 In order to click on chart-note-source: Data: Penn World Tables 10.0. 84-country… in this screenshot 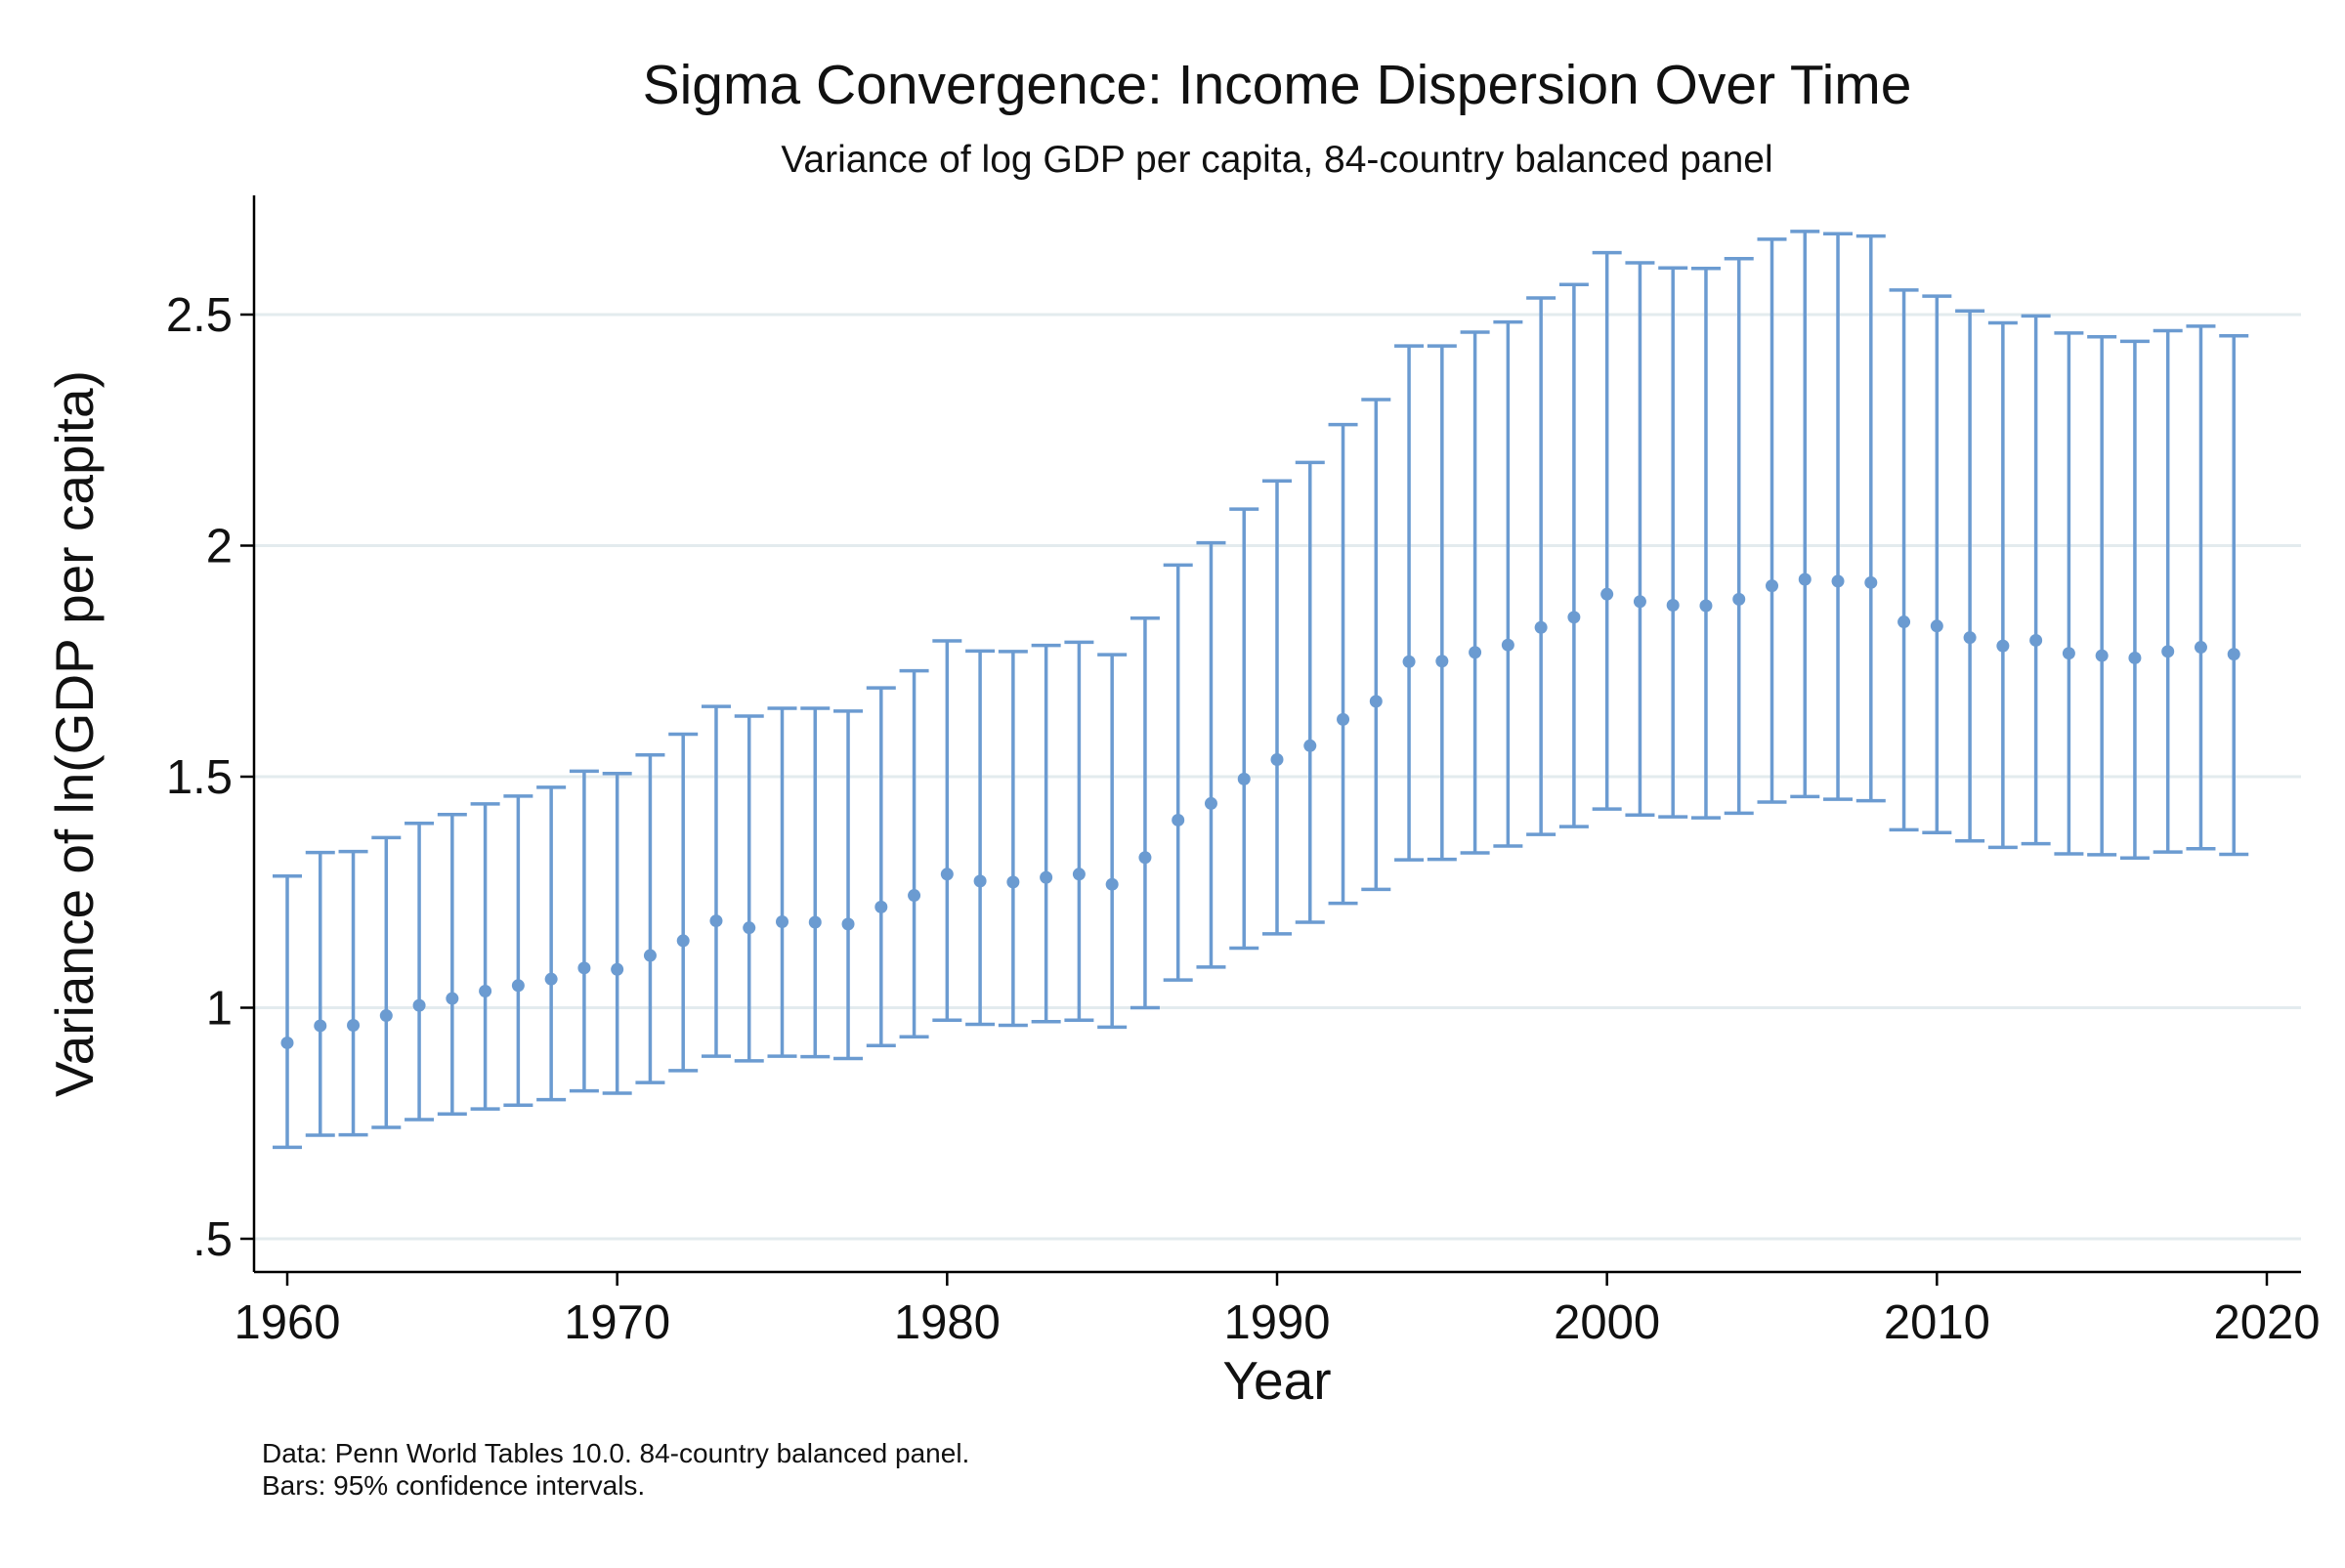, I will do `click(615, 1453)`.